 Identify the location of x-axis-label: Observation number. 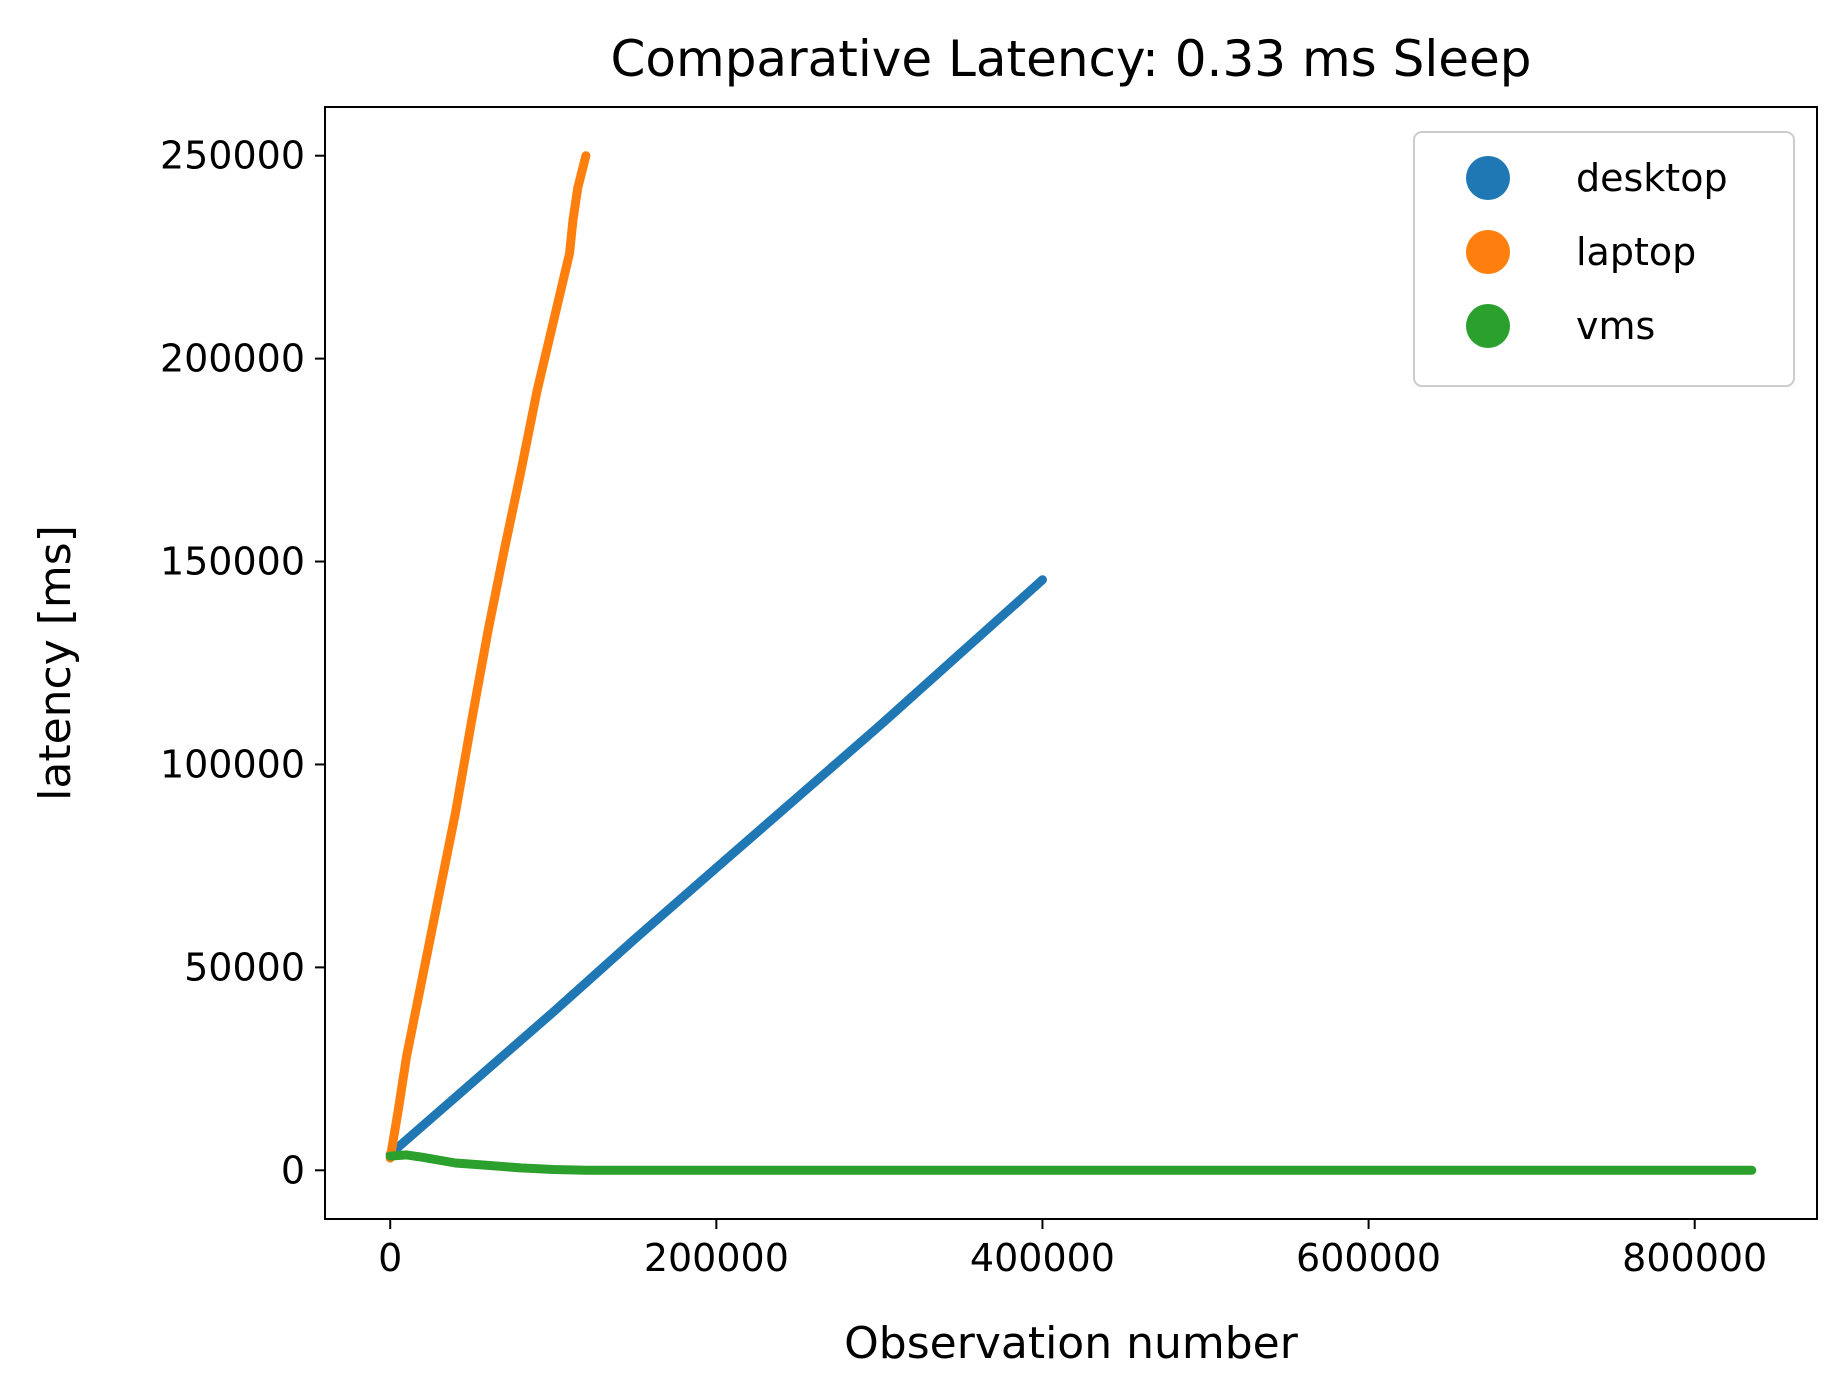
(1071, 1343).